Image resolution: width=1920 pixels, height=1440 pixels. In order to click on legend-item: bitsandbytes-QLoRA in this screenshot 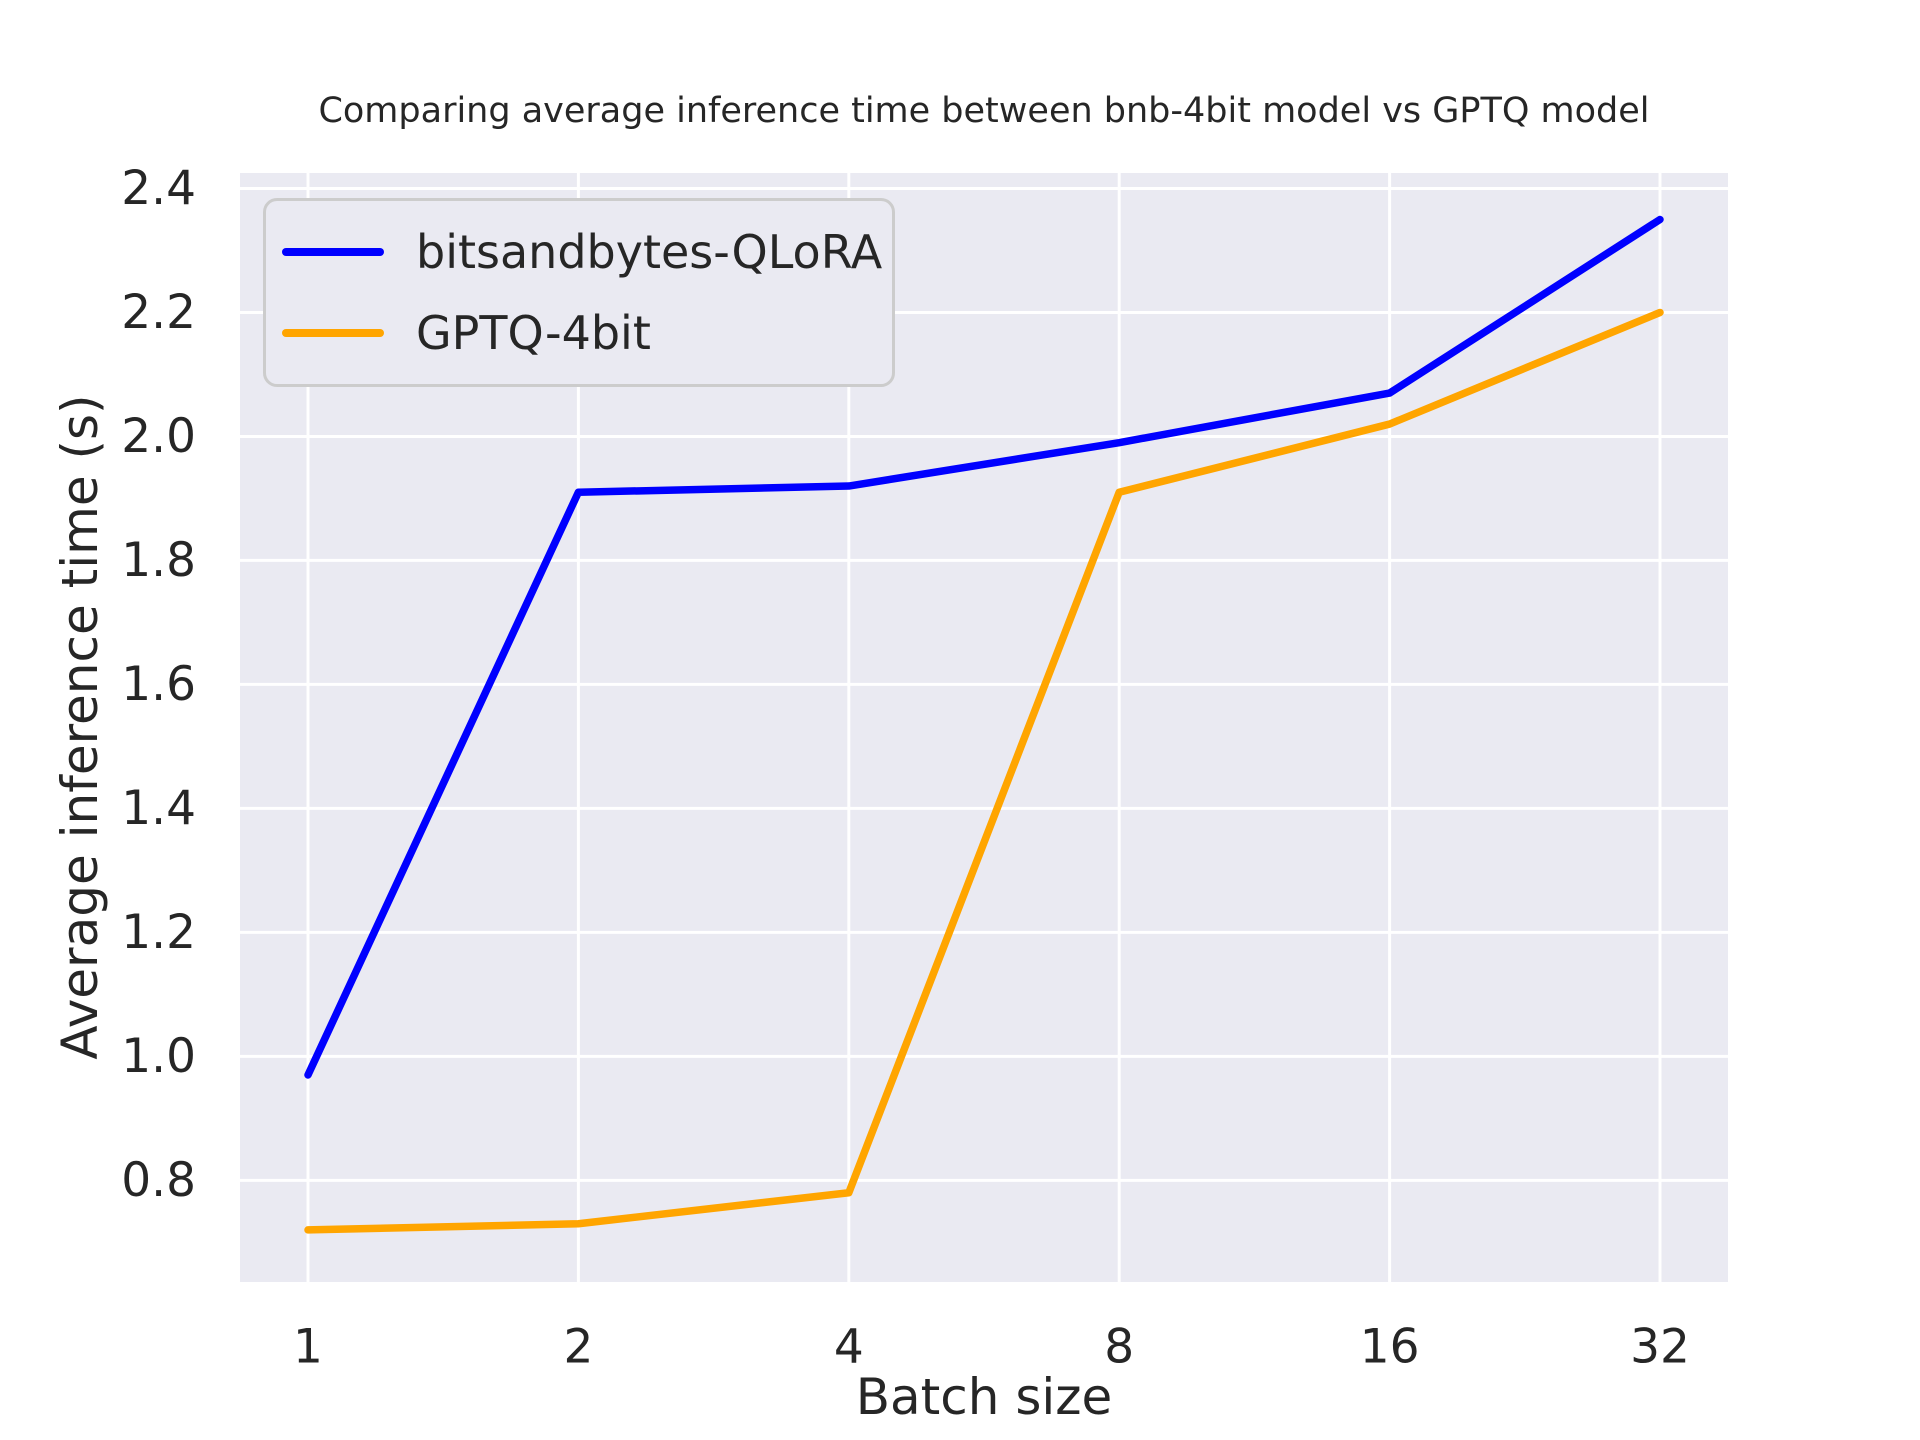, I will do `click(579, 252)`.